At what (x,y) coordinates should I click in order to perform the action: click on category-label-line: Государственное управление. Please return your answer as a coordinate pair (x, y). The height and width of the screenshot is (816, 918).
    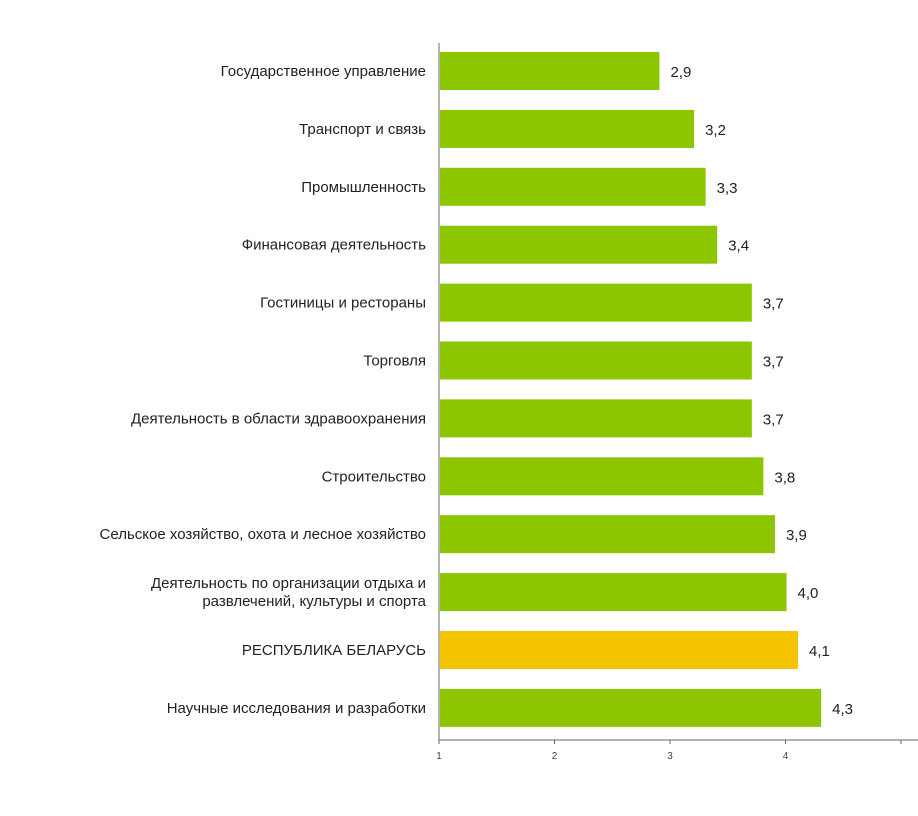
    Looking at the image, I should click on (323, 71).